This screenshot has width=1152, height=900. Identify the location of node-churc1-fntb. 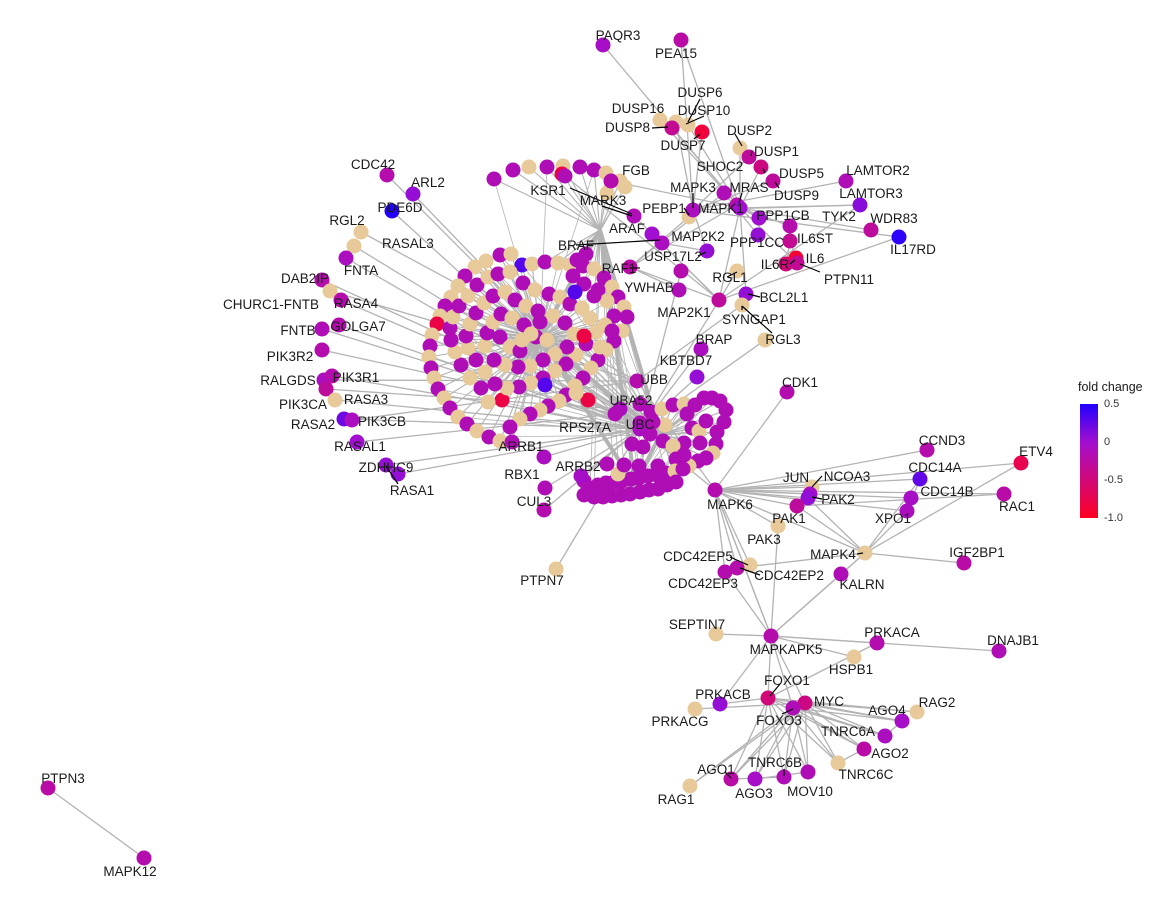
(330, 291).